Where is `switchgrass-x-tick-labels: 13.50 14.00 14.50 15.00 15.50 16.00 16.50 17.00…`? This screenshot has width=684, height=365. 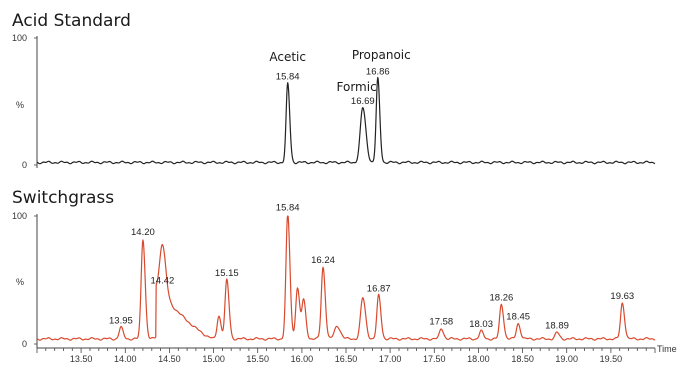
switchgrass-x-tick-labels: 13.50 14.00 14.50 15.00 15.50 16.00 16.50 17.00… is located at coordinates (346, 359).